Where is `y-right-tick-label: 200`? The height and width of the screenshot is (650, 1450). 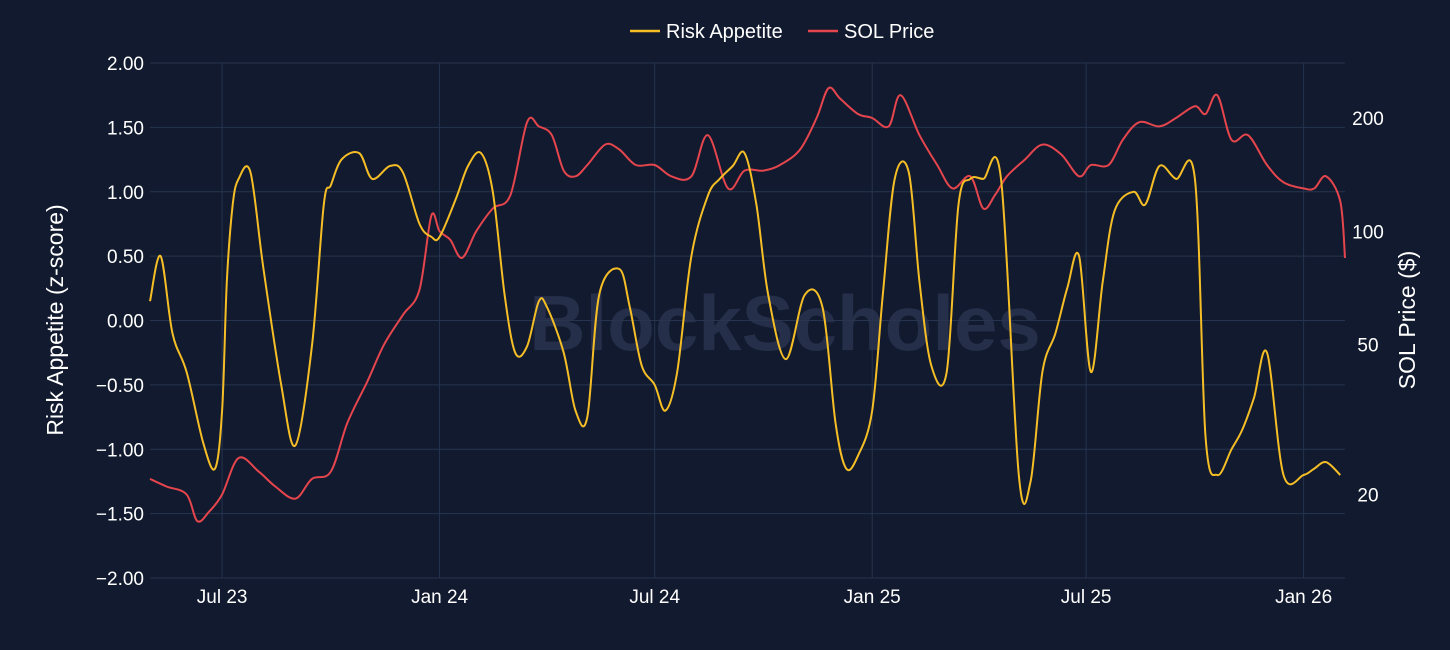
y-right-tick-label: 200 is located at coordinates (1368, 119).